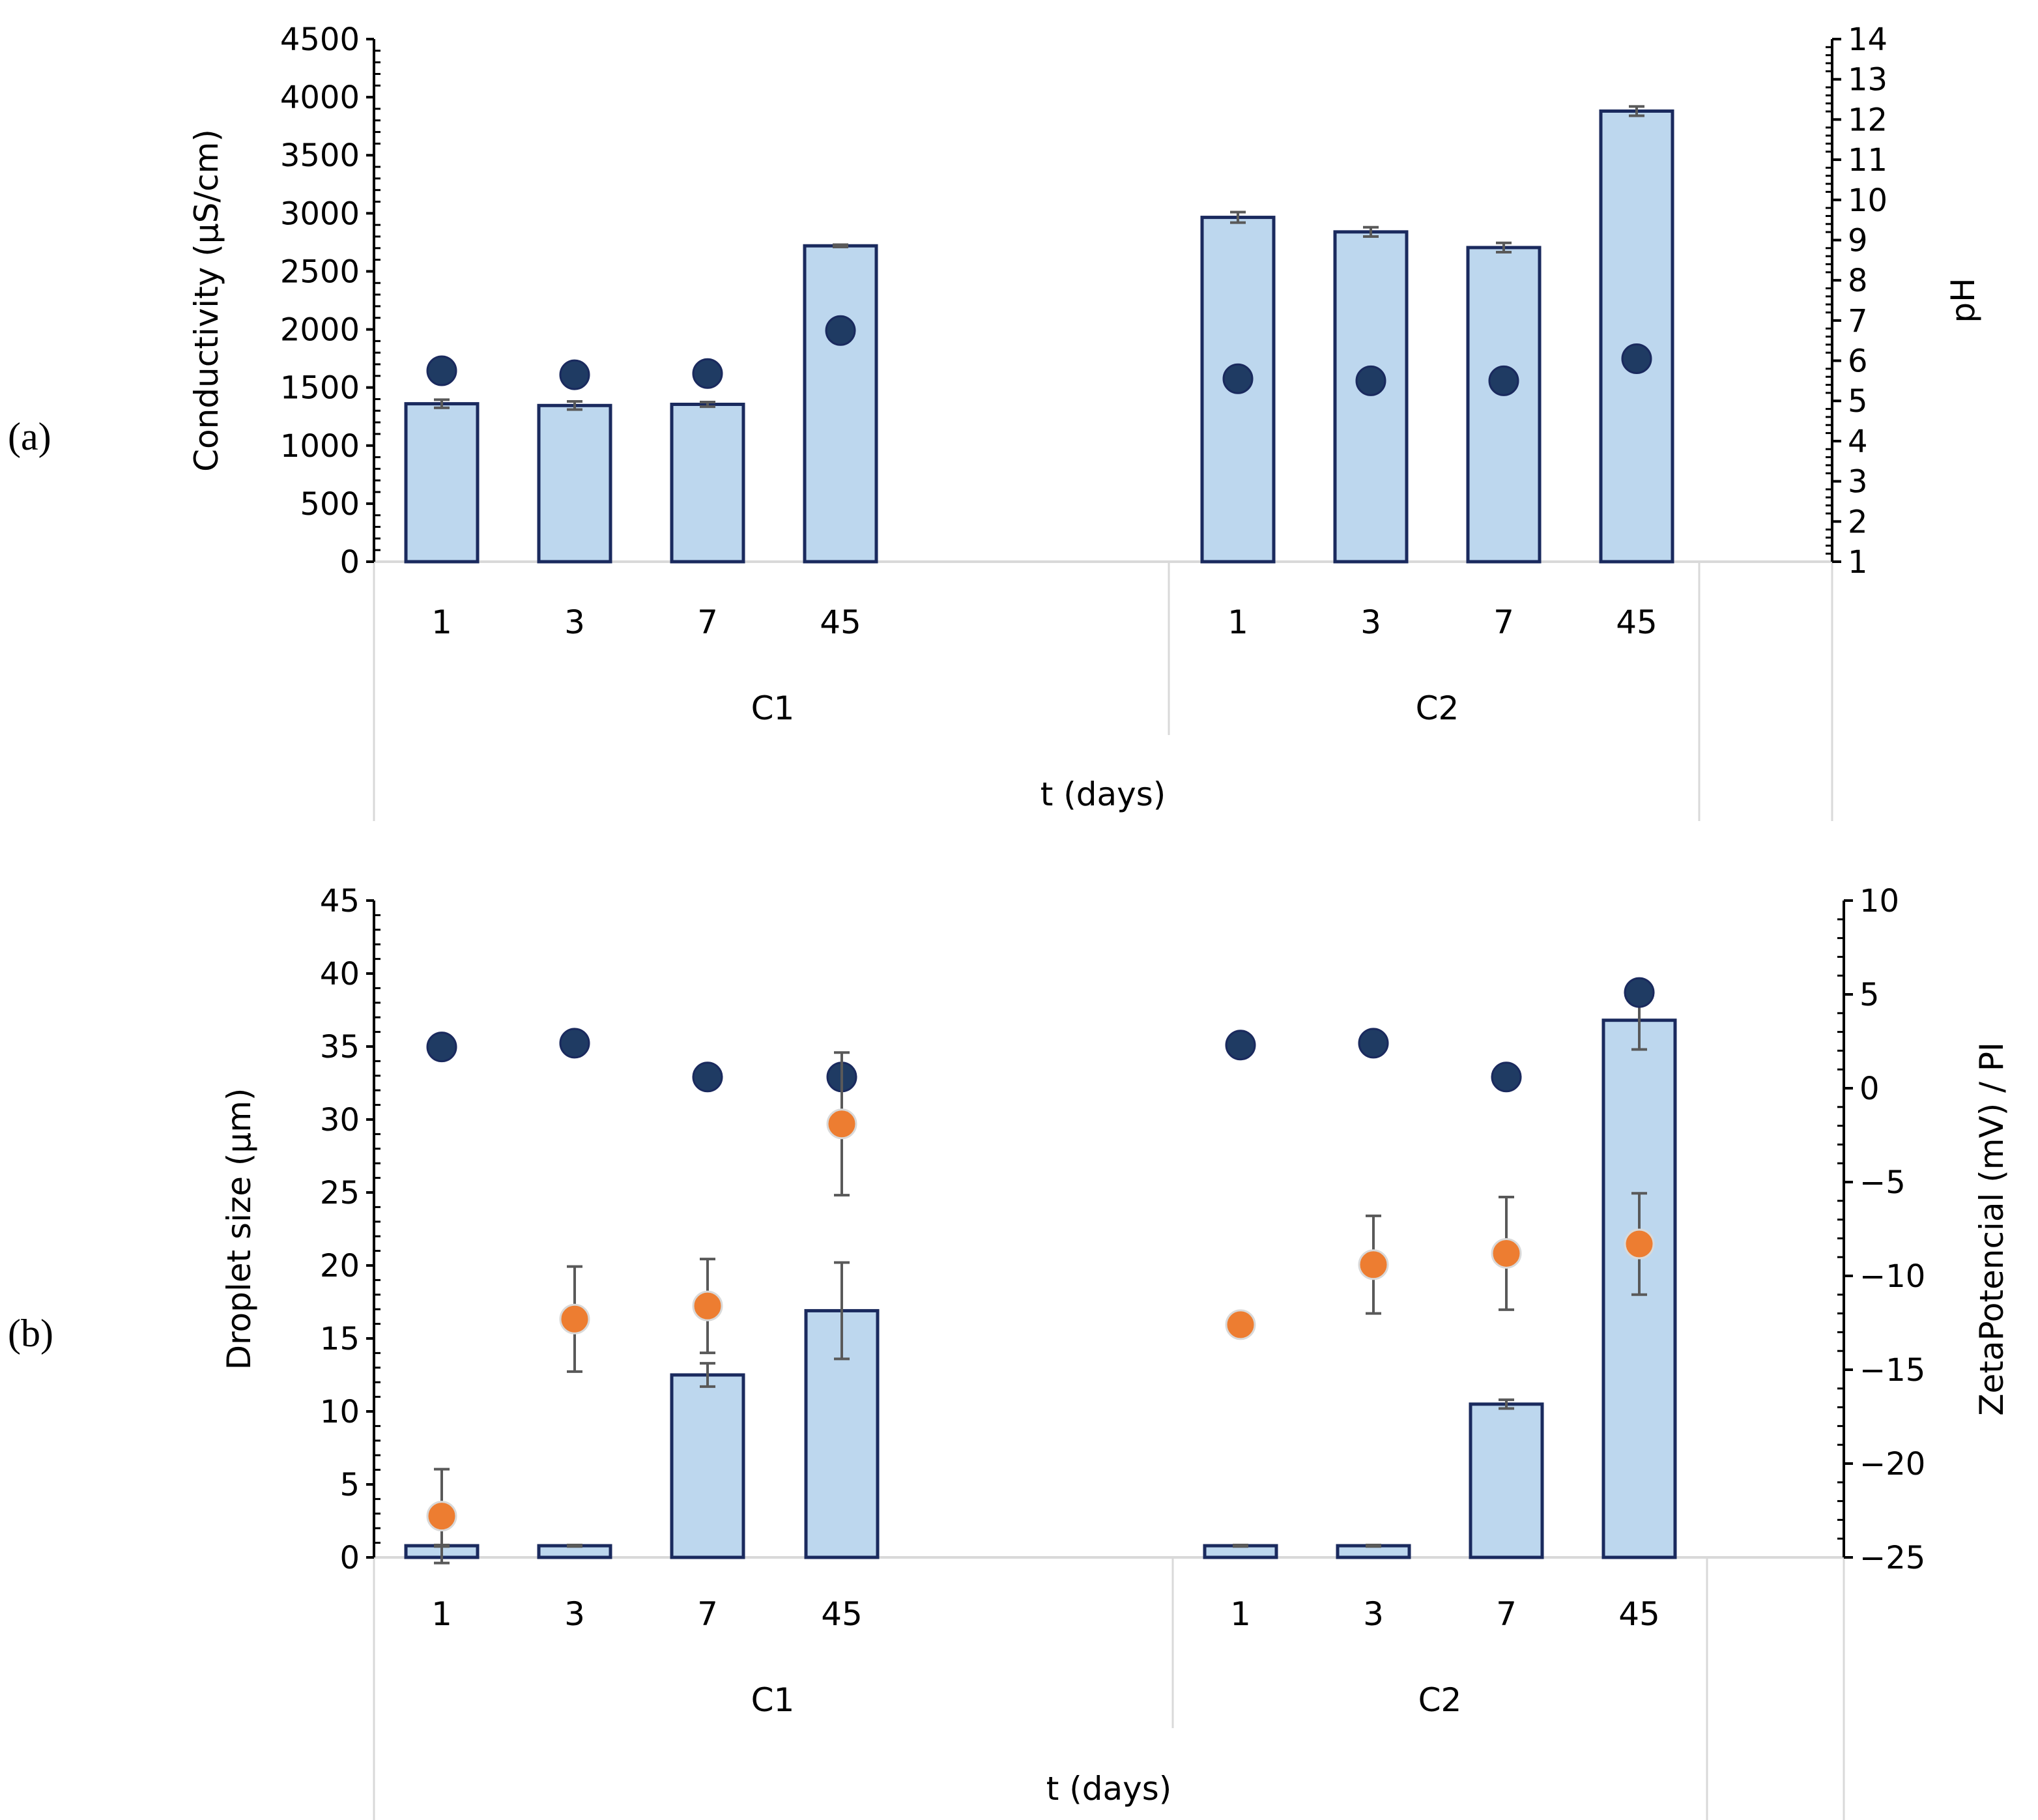 Image resolution: width=2038 pixels, height=1820 pixels. What do you see at coordinates (1963, 300) in the screenshot?
I see `y-axis-right-label: pH` at bounding box center [1963, 300].